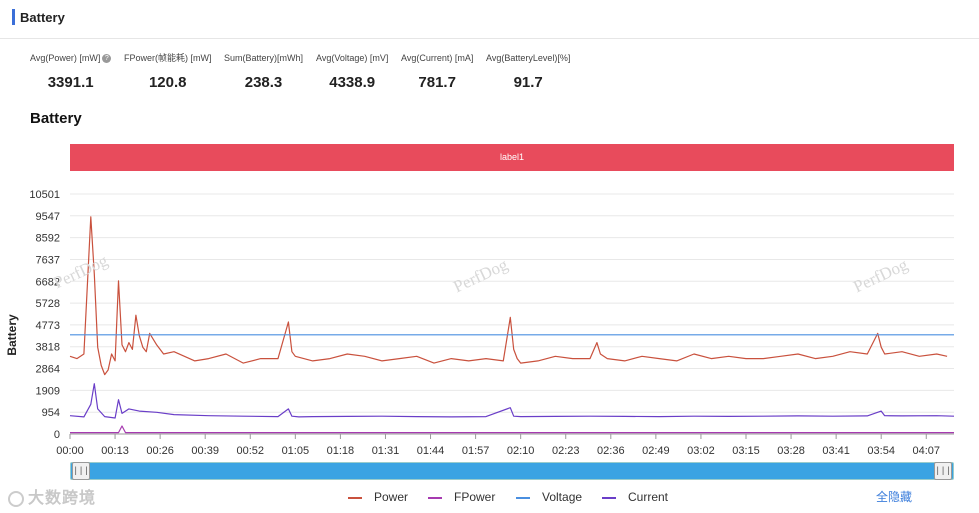 Image resolution: width=979 pixels, height=513 pixels. Describe the element at coordinates (352, 72) in the screenshot. I see `stat-avg-voltage: Avg(Voltage) [mV] 4338.9` at that location.